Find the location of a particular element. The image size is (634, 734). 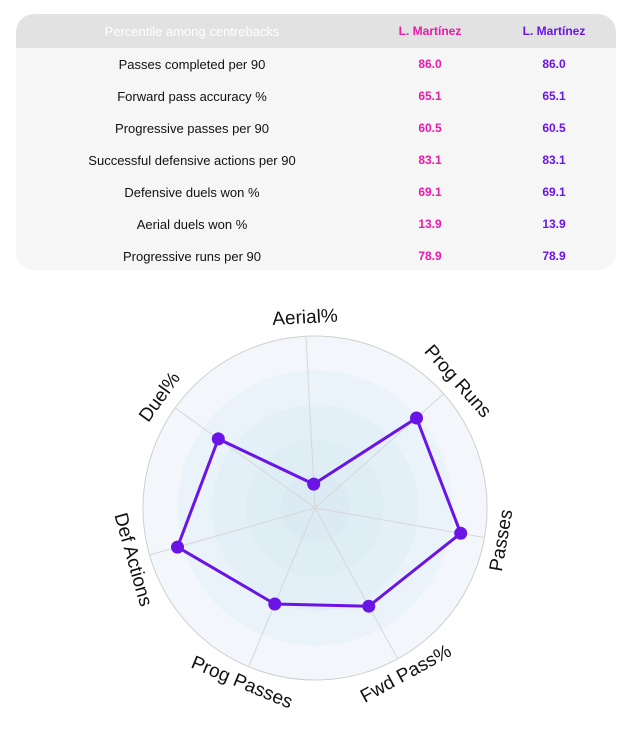

table-row: Progressive passes per 90 60.5 60.5 is located at coordinates (316, 128).